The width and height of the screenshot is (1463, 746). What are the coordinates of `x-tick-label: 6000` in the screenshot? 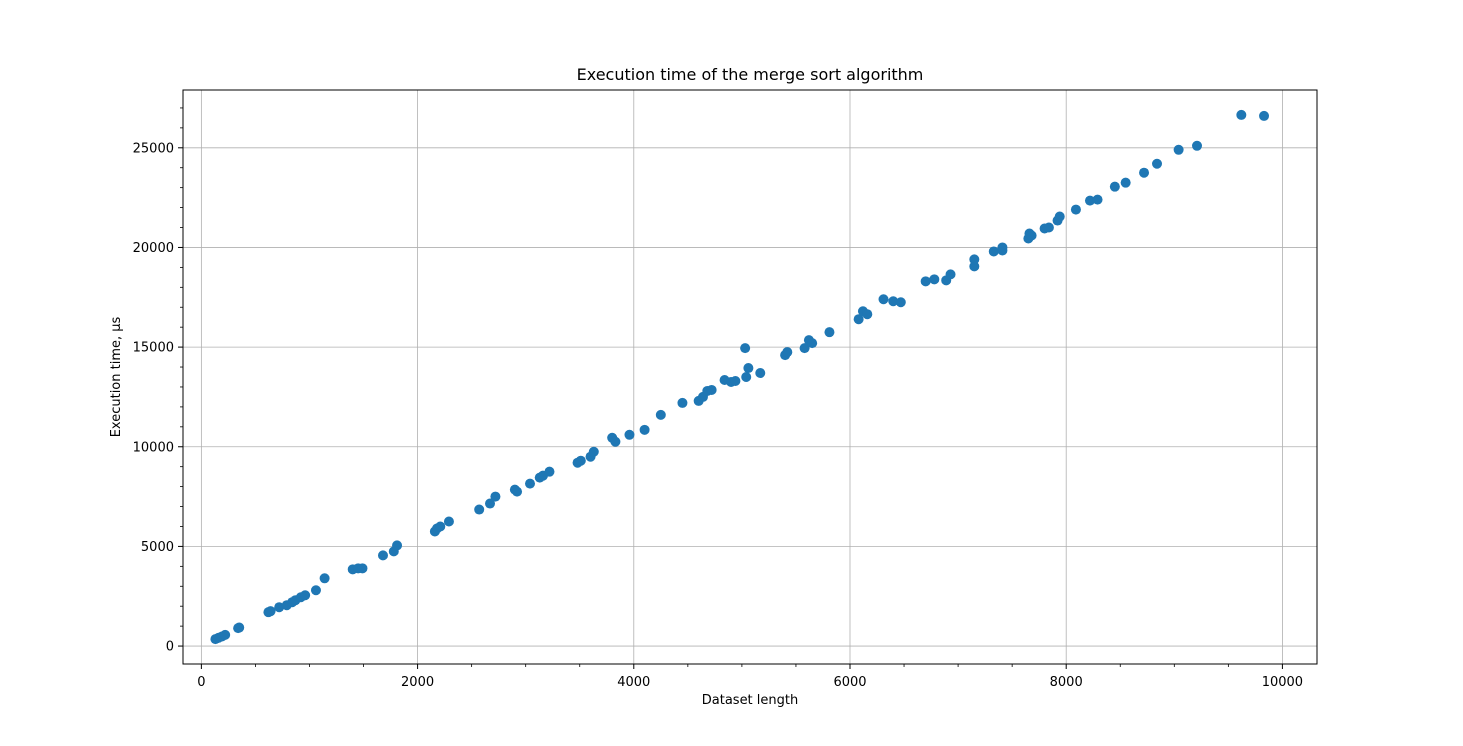 It's located at (849, 682).